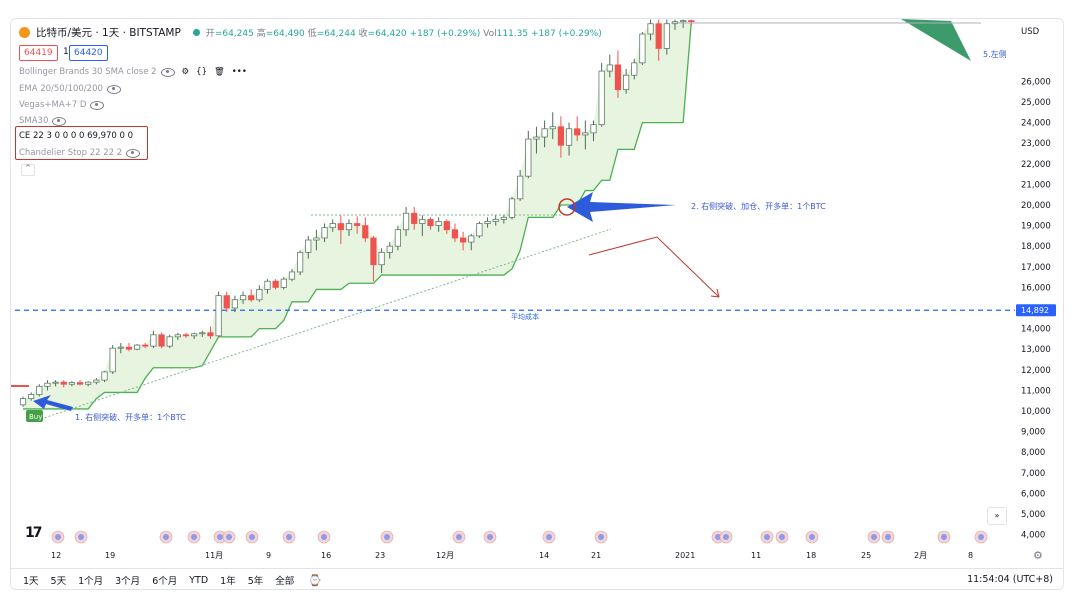 This screenshot has width=1080, height=596. I want to click on indicator-ce: CE 22 3 0 0 0 0 69,970 0 0, so click(76, 136).